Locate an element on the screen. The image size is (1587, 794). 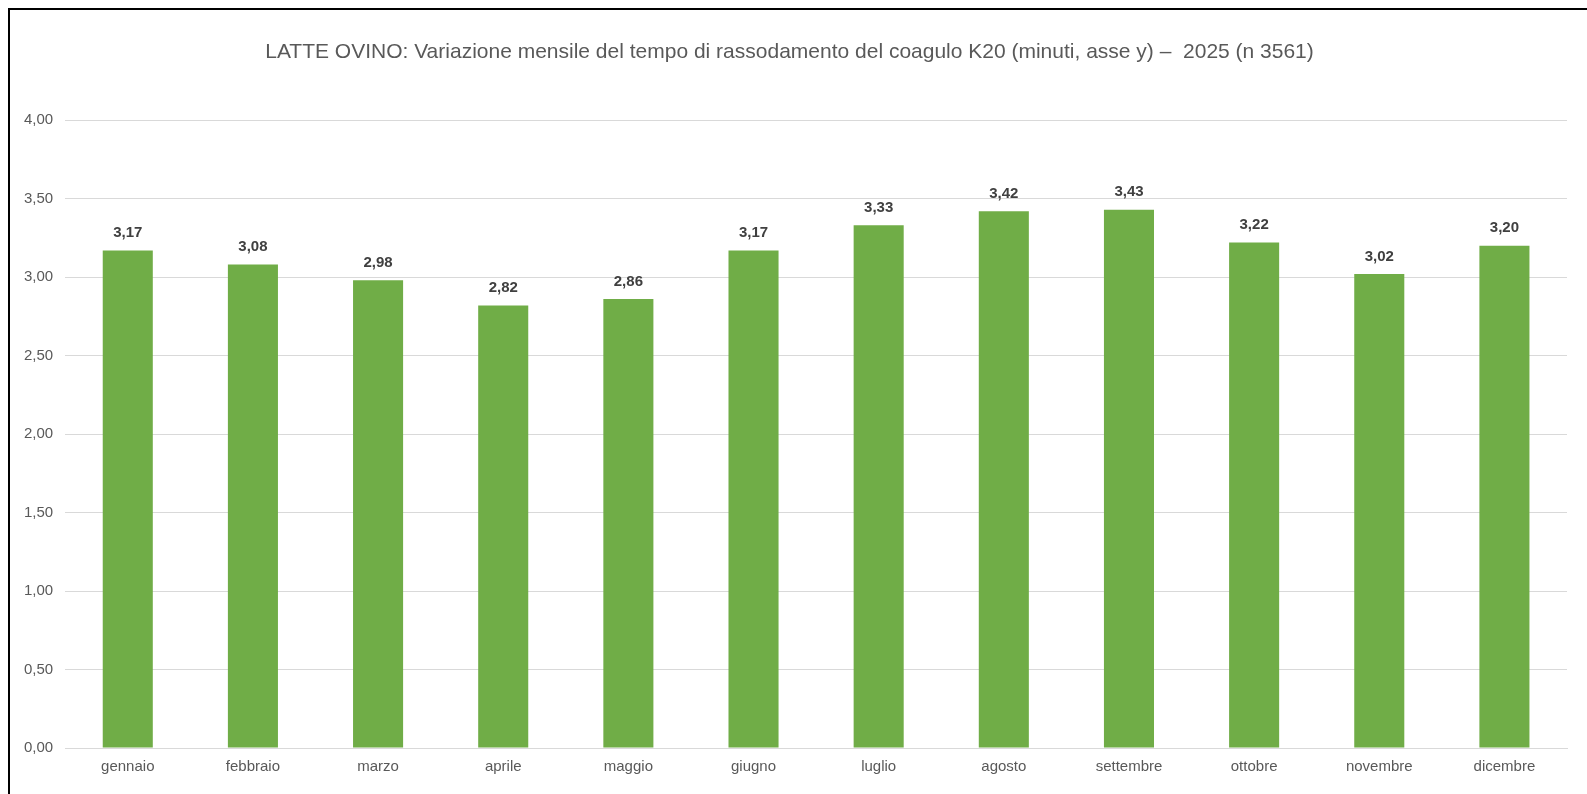
data-label: 3,08 is located at coordinates (253, 246).